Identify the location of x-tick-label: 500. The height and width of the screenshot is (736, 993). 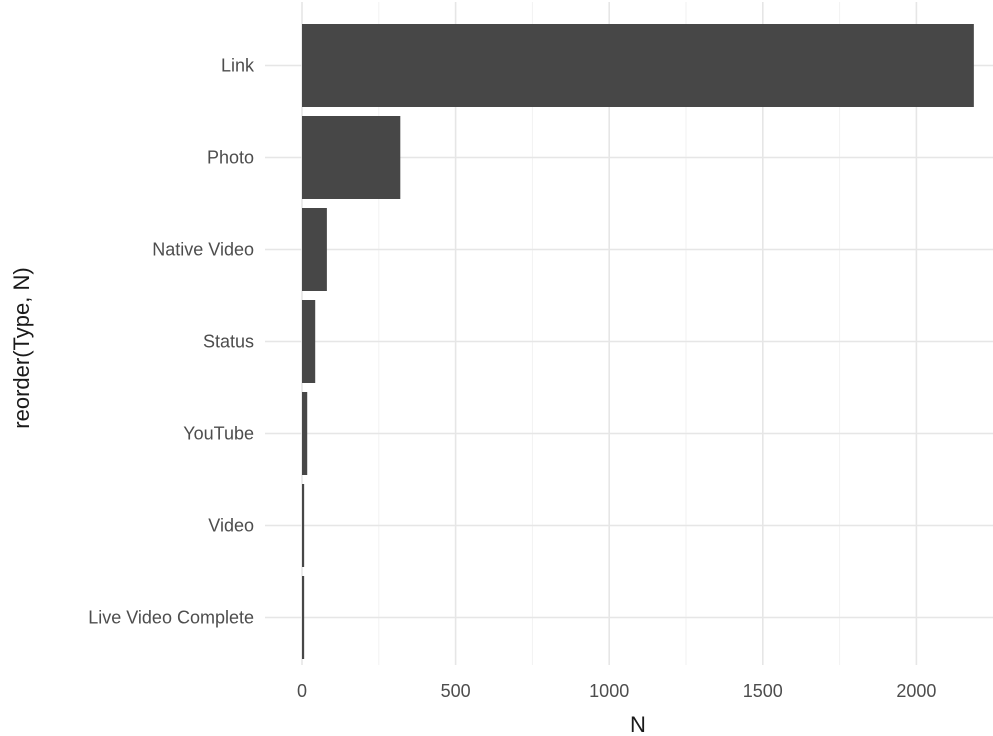
(456, 691).